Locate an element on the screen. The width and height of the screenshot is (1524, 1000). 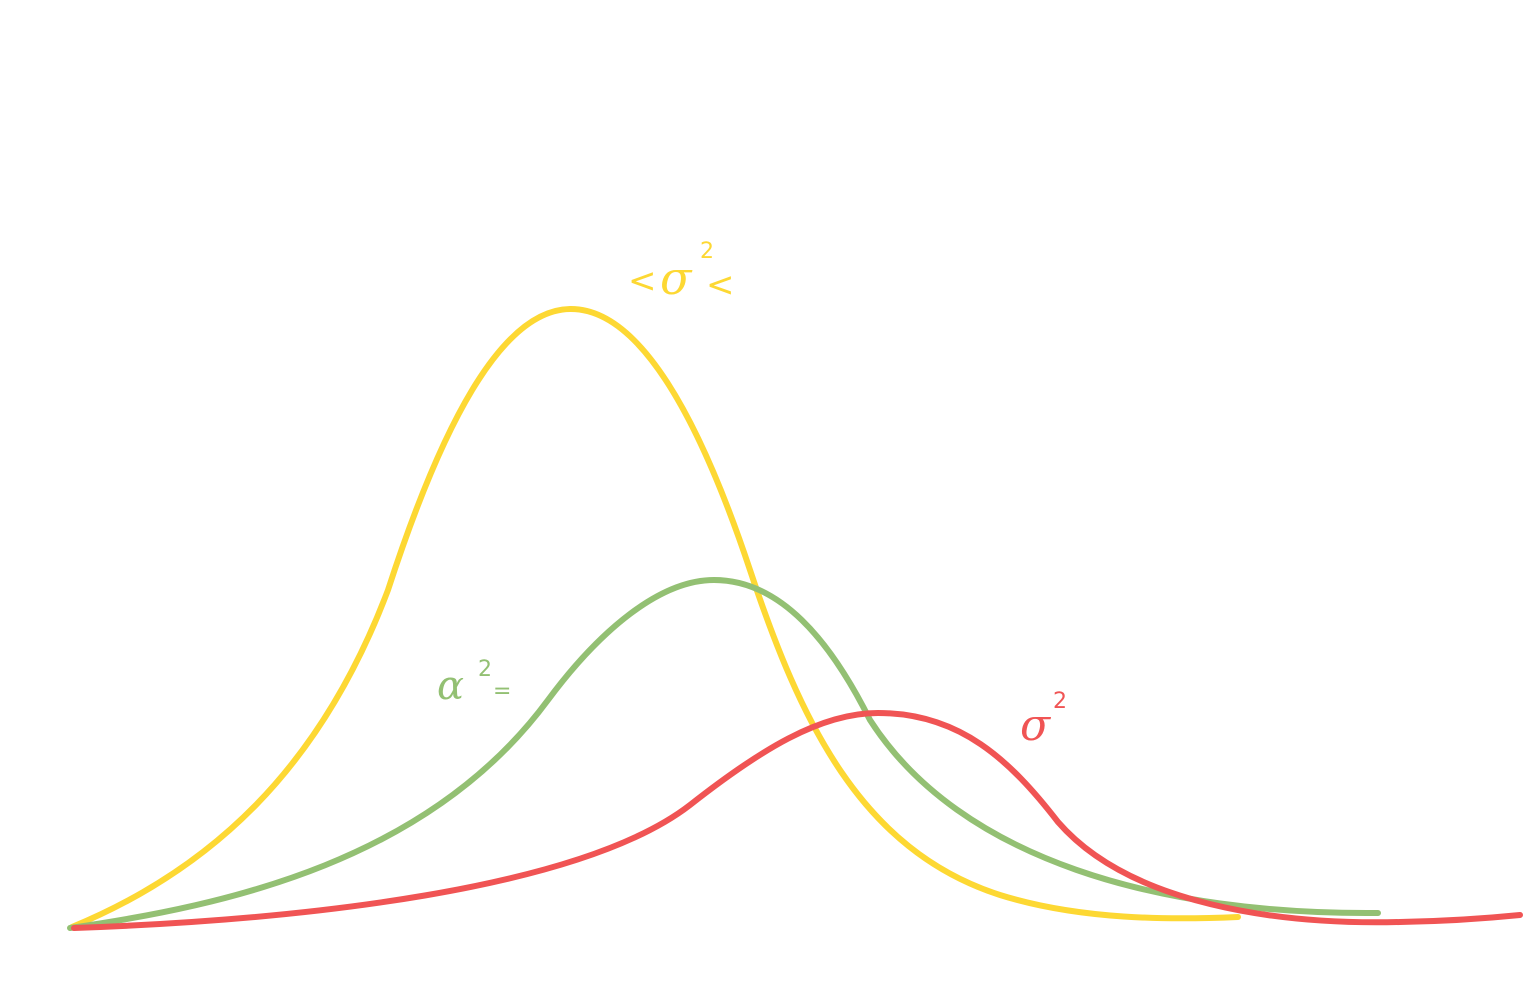
green-label-equals: = is located at coordinates (502, 691).